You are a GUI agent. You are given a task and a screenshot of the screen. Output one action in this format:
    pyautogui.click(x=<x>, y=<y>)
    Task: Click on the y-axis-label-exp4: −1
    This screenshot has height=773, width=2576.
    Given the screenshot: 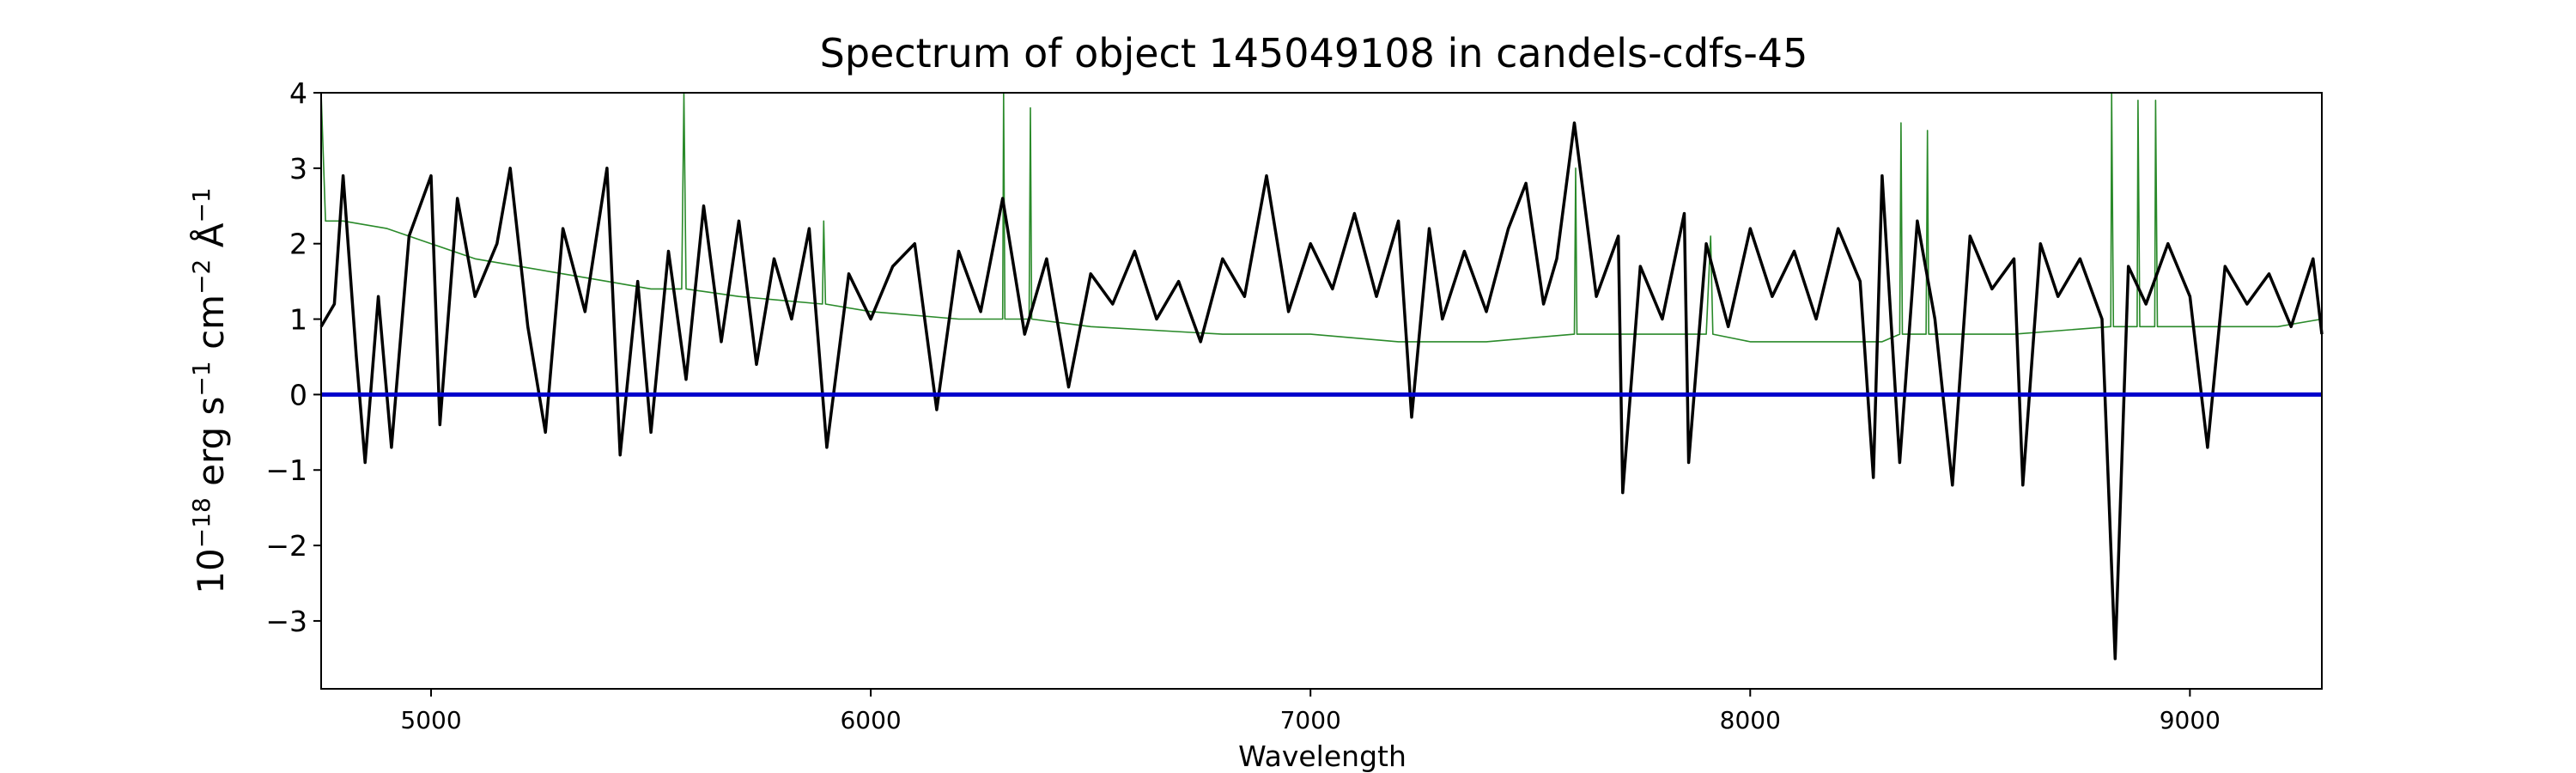 What is the action you would take?
    pyautogui.click(x=202, y=204)
    